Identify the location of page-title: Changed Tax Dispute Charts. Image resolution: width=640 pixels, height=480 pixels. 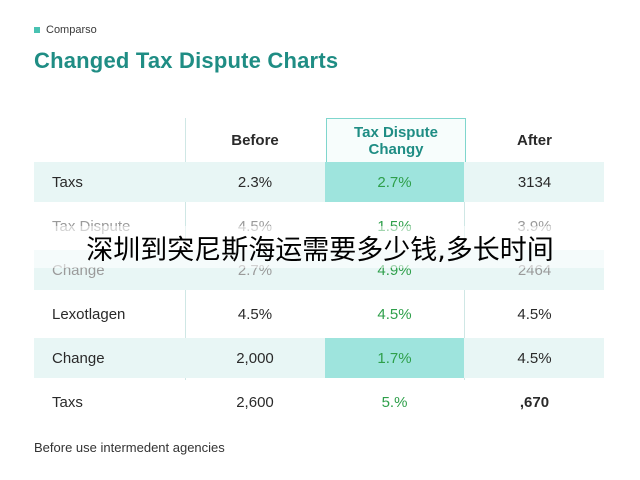
(186, 60).